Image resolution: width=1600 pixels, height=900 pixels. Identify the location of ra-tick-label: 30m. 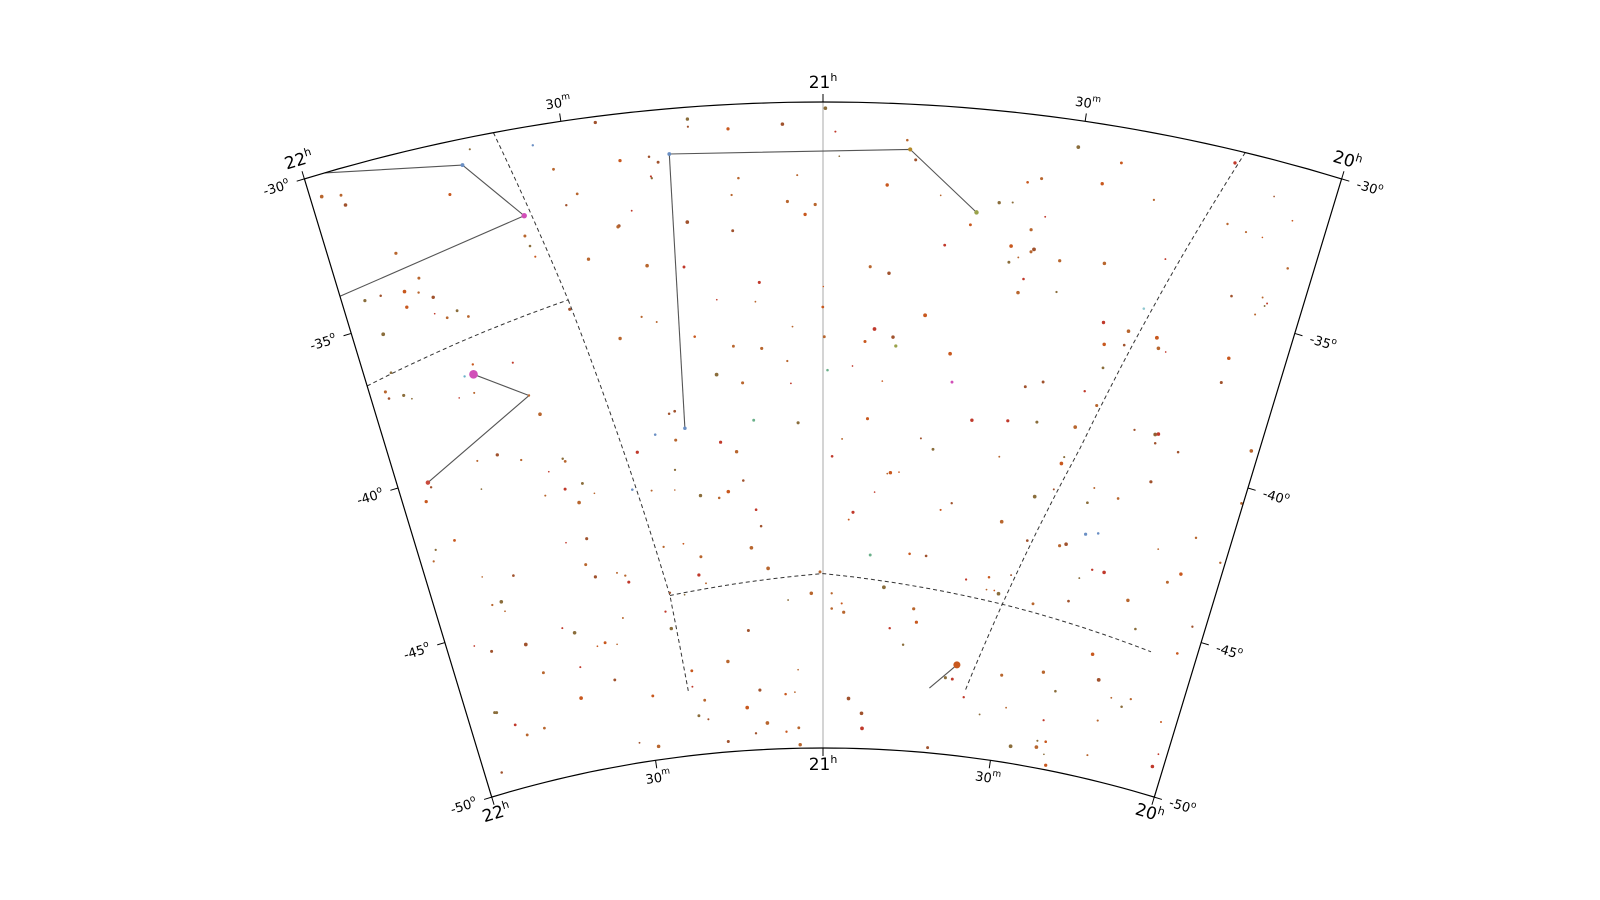
(988, 777).